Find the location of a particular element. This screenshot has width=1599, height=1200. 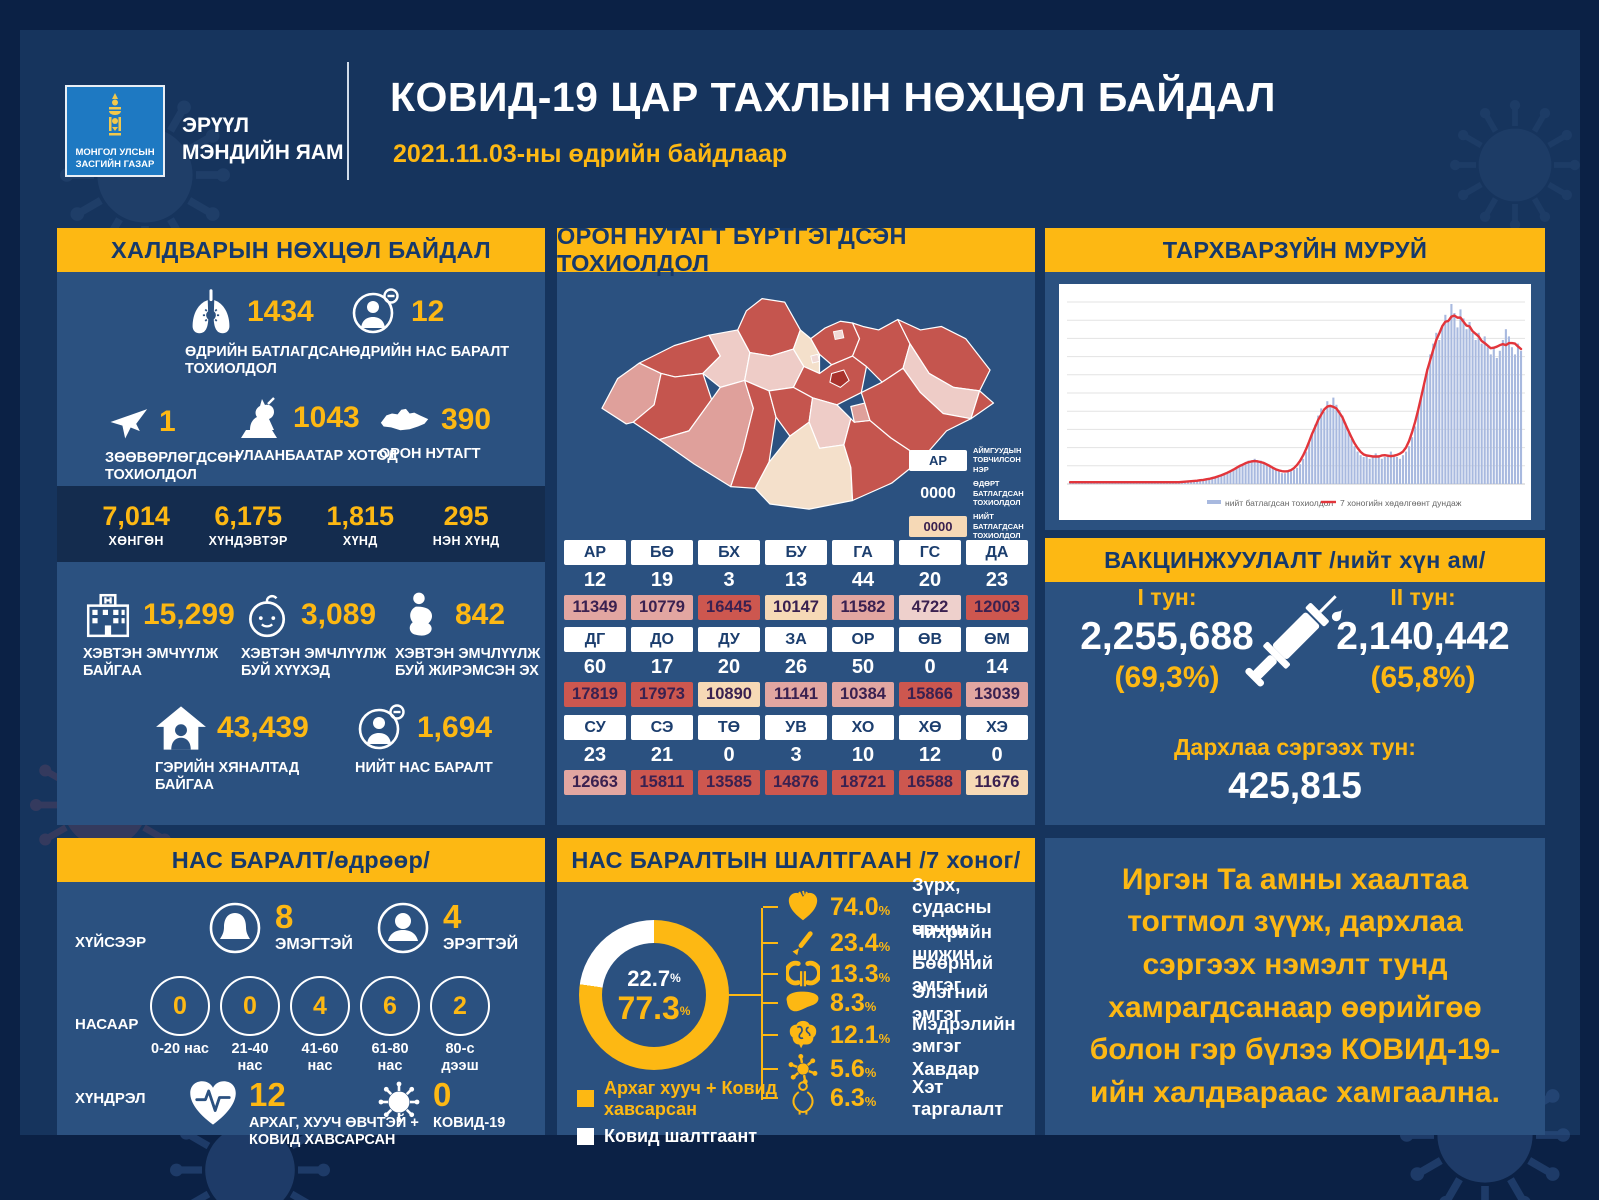

province-code: СЭ is located at coordinates (662, 727).